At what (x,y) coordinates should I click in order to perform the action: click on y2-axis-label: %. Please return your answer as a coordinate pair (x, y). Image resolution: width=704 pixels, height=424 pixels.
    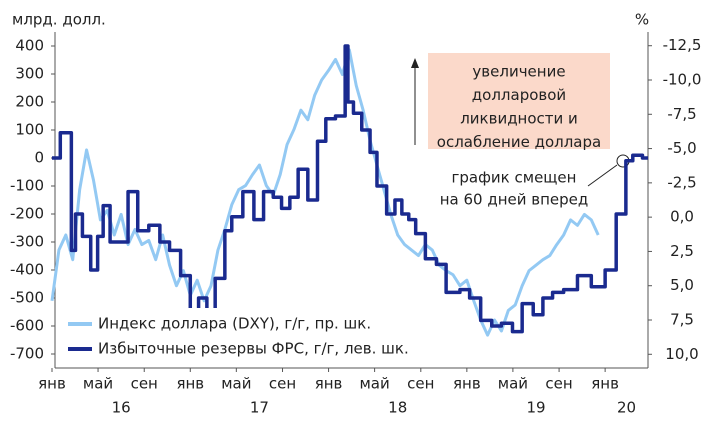
    Looking at the image, I should click on (642, 20).